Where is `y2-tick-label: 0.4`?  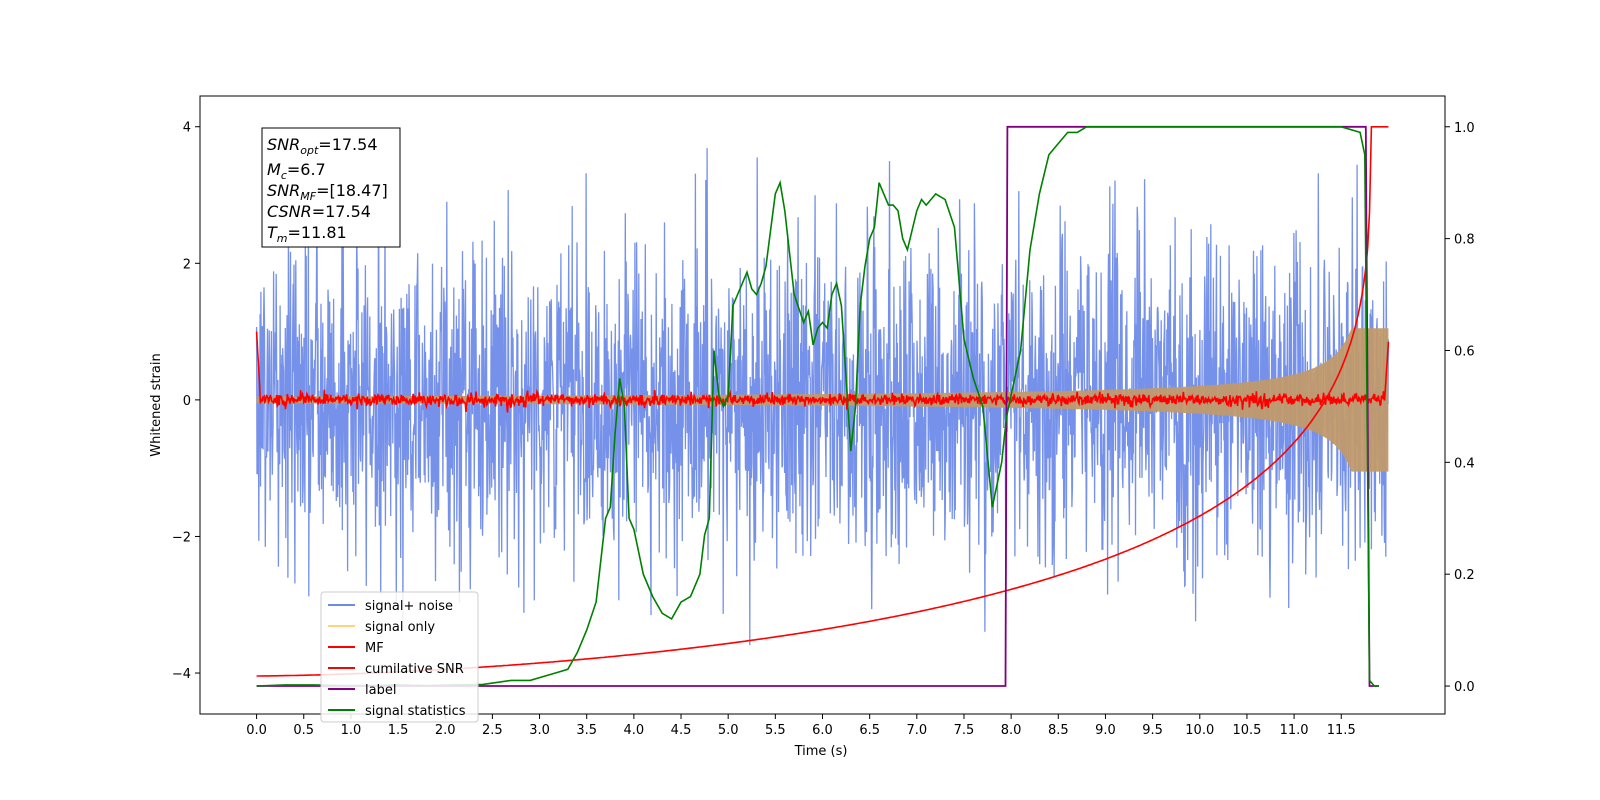
y2-tick-label: 0.4 is located at coordinates (1464, 463).